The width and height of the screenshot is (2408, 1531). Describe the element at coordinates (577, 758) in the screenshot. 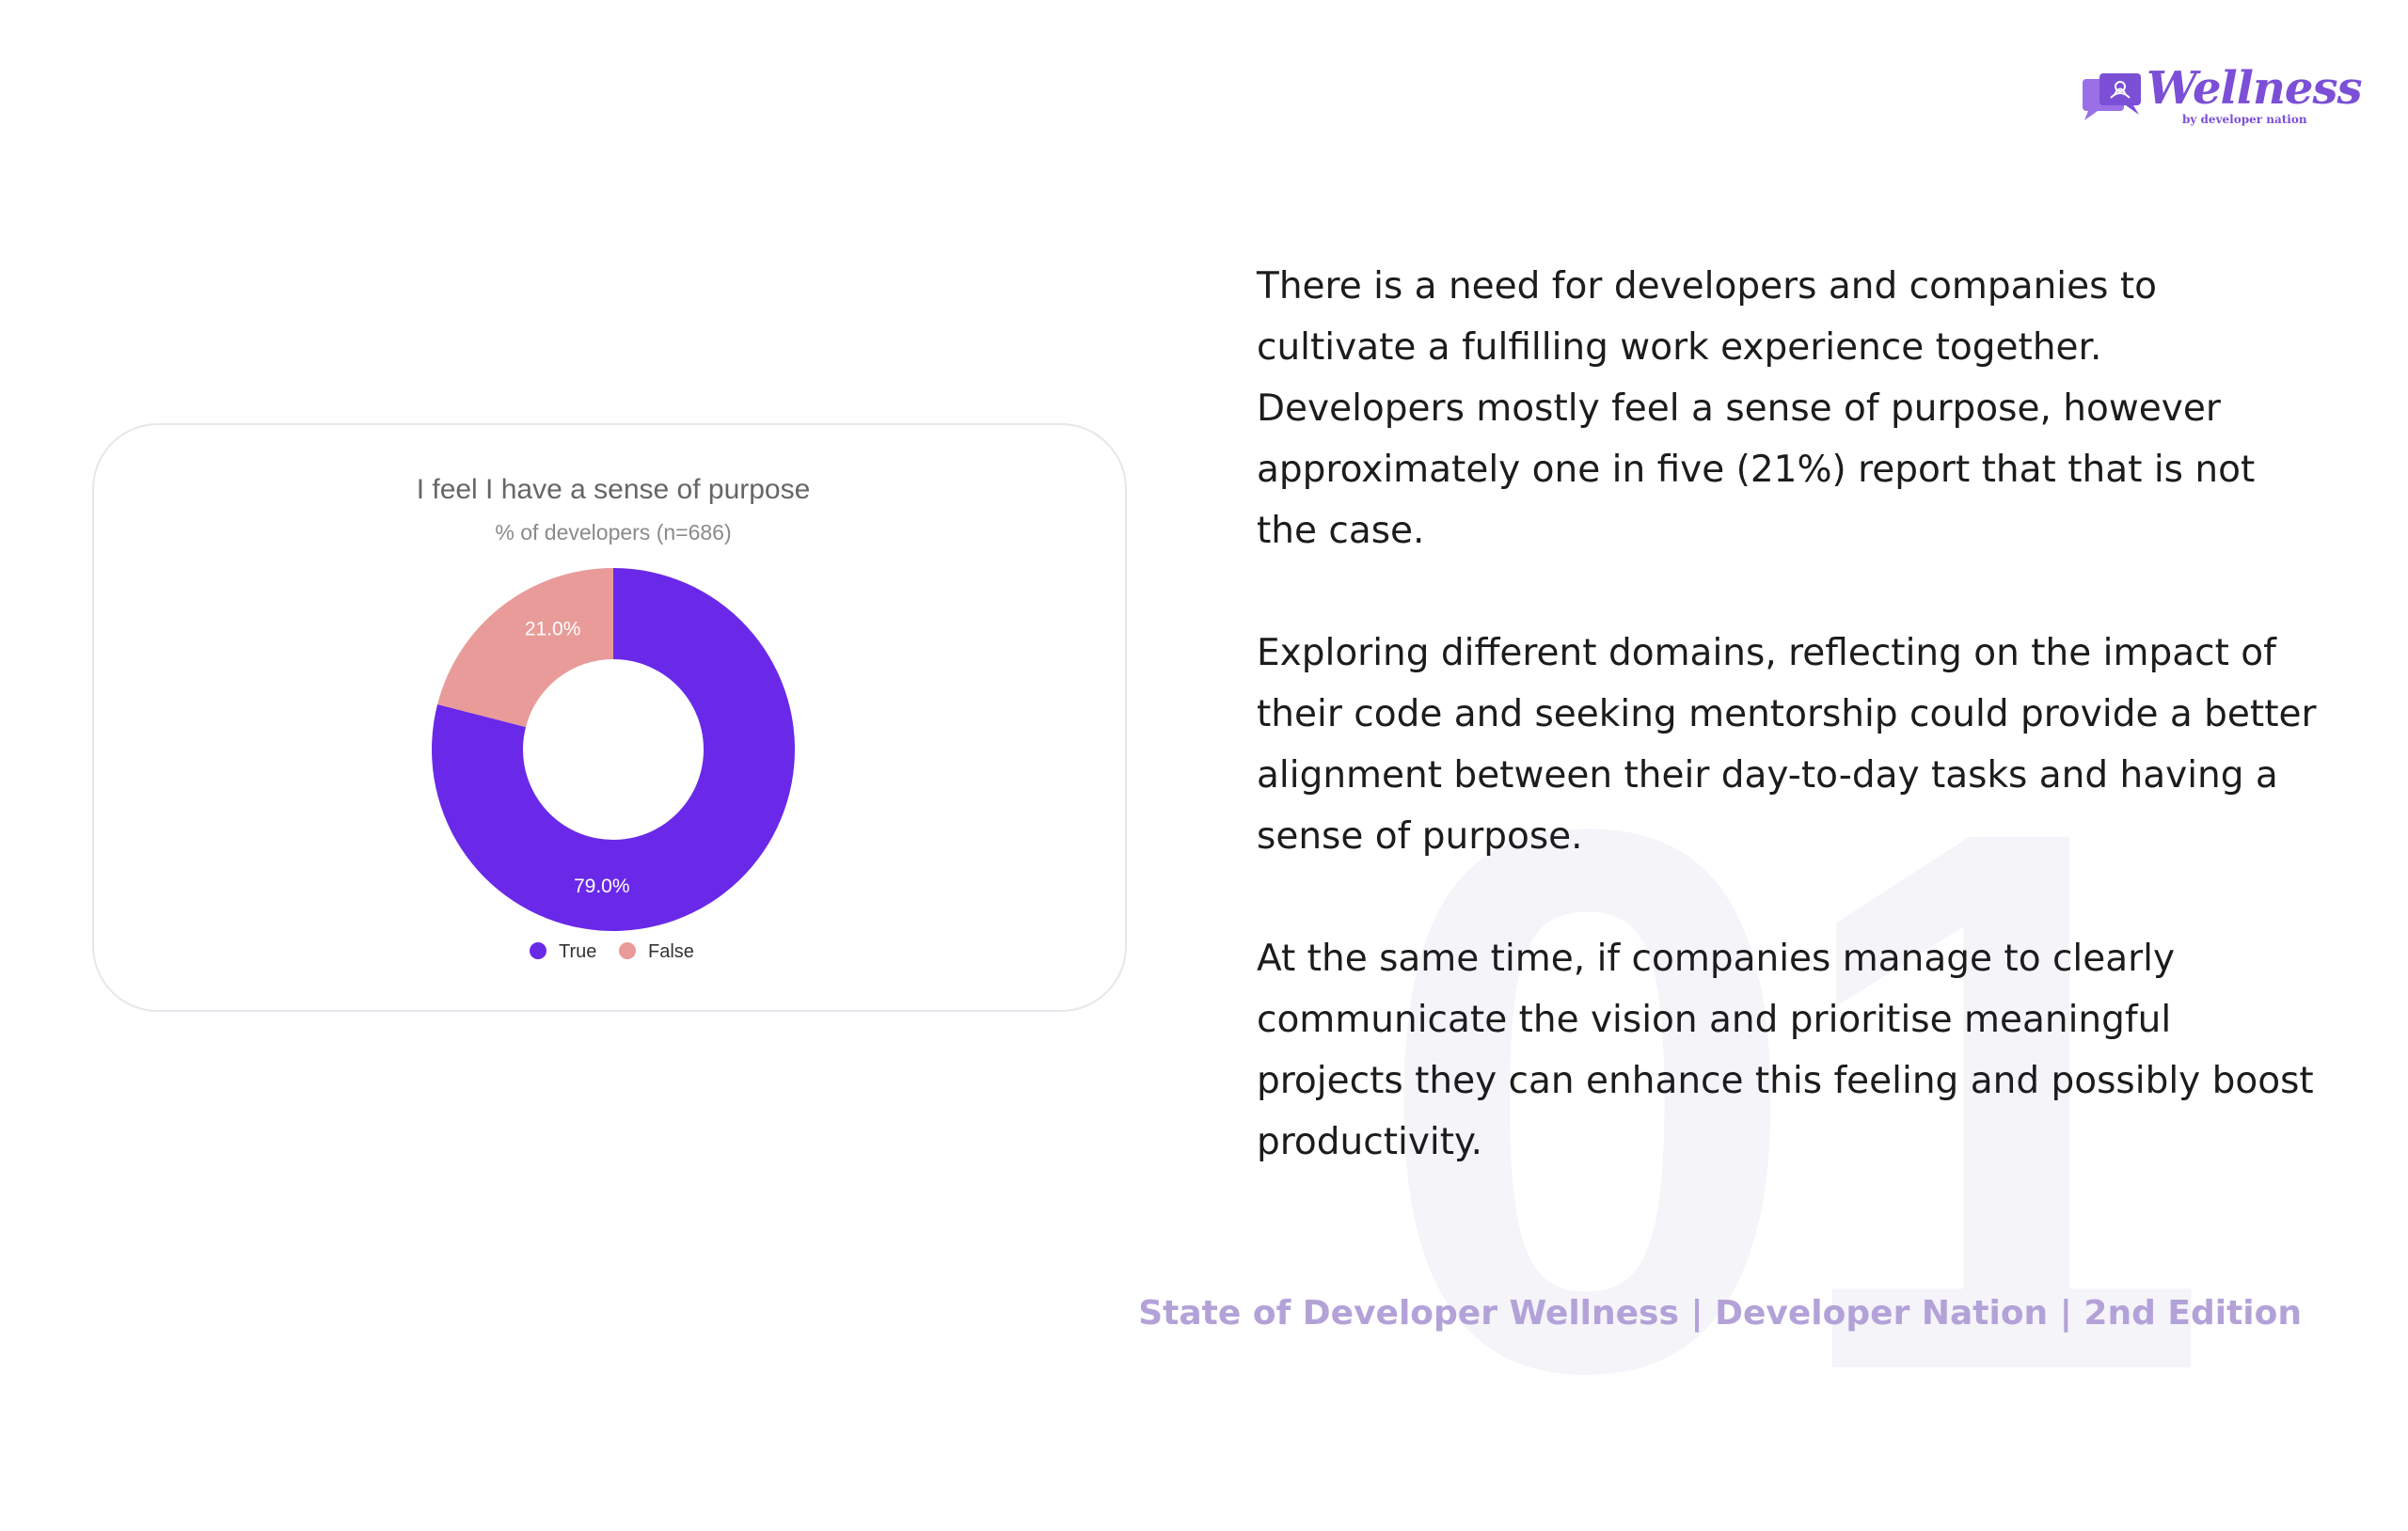

I see `chart-slice-labels: 79.0% 21.0%` at that location.